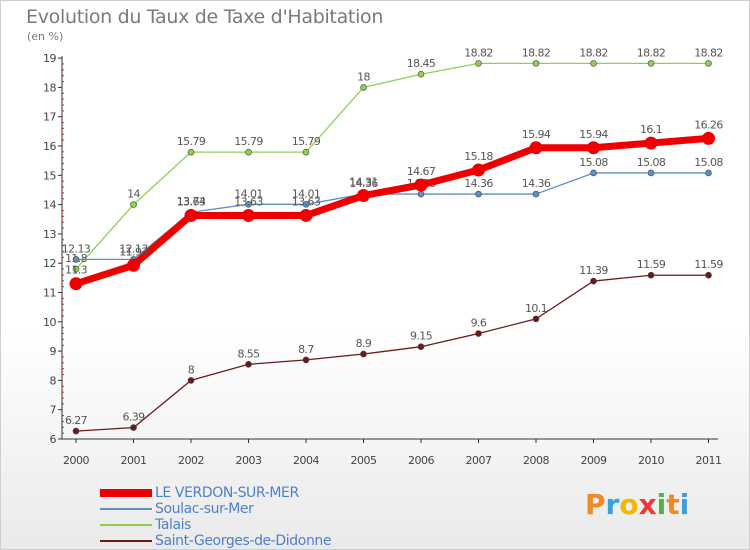 The height and width of the screenshot is (550, 750). I want to click on data-label: 6.27, so click(76, 420).